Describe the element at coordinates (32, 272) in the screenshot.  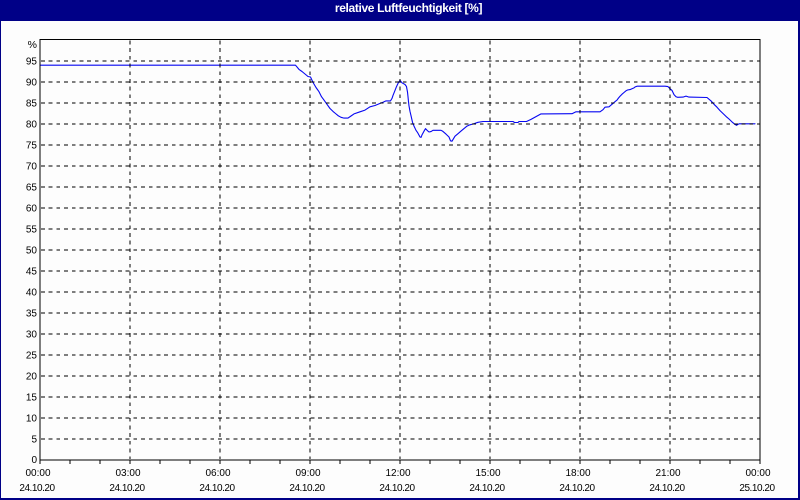
I see `svg-text: 45` at that location.